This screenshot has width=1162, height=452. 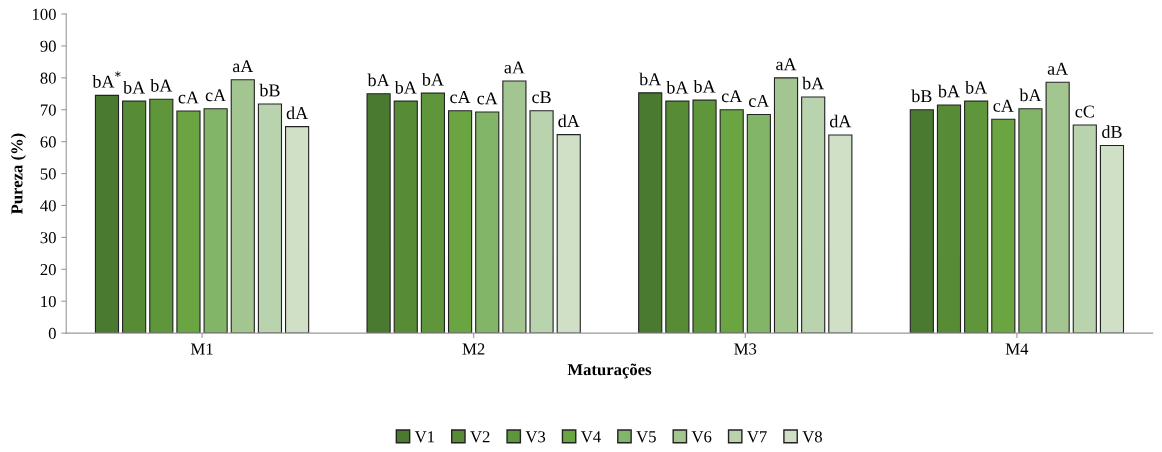 I want to click on y-tick-label: 70, so click(x=48, y=110).